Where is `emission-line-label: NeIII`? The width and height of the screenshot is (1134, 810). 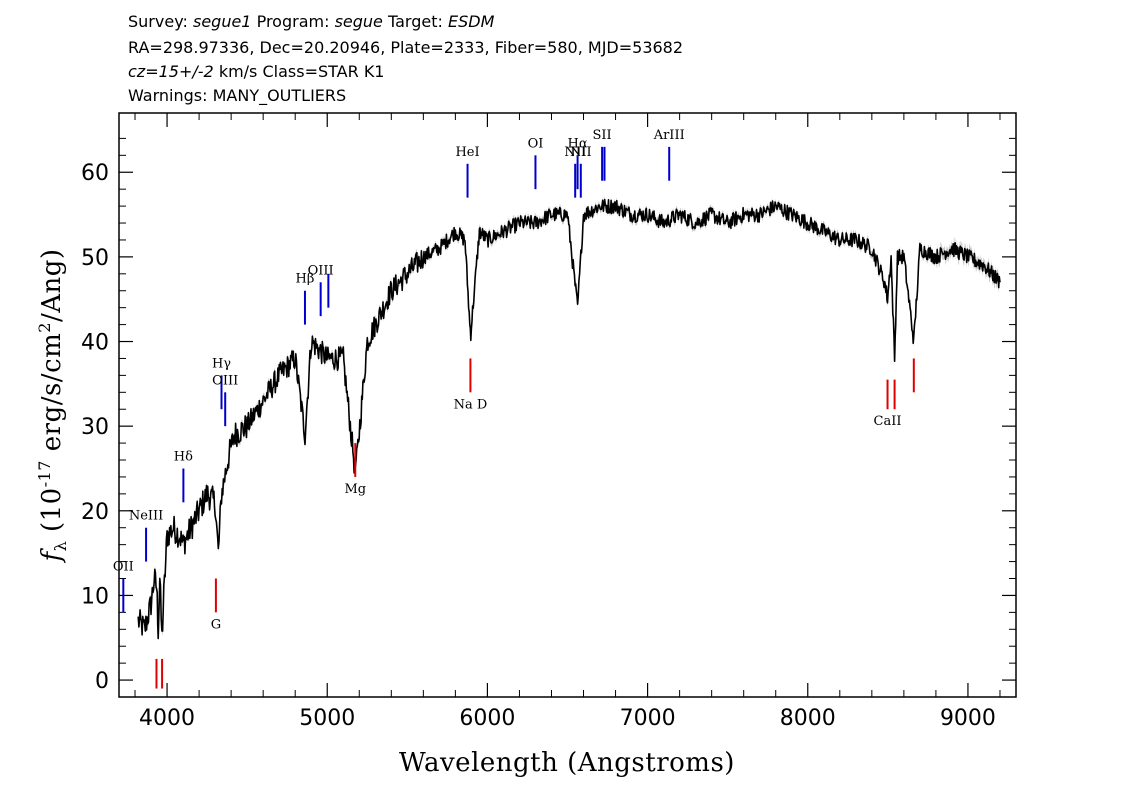
emission-line-label: NeIII is located at coordinates (146, 516).